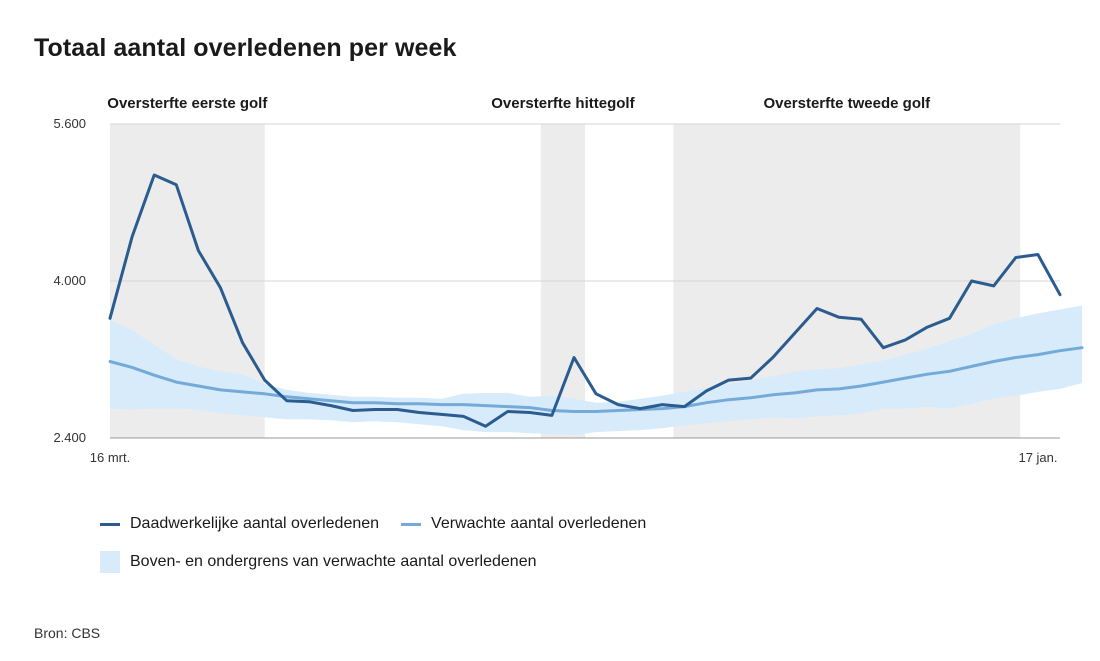 This screenshot has width=1100, height=661. What do you see at coordinates (596, 379) in the screenshot?
I see `expected-deaths-line` at bounding box center [596, 379].